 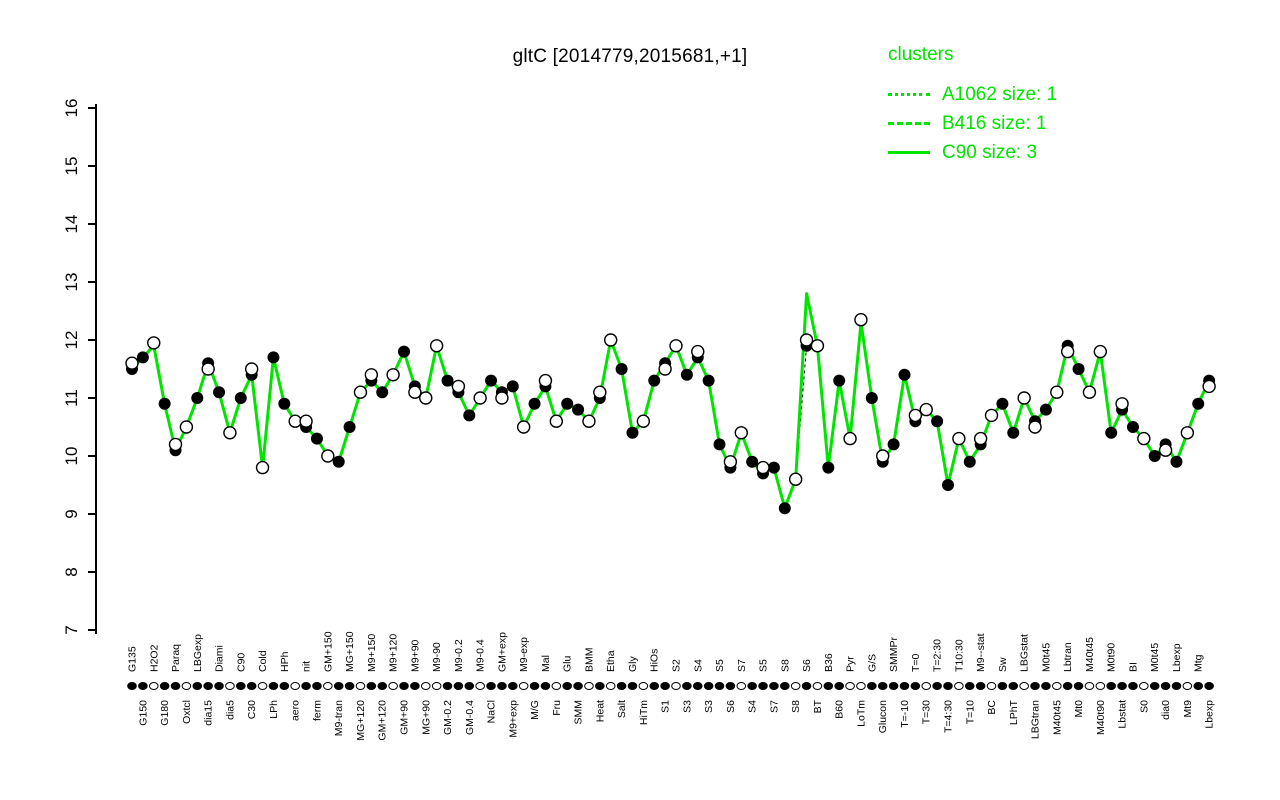 I want to click on x-category-label: Pyr, so click(x=851, y=664).